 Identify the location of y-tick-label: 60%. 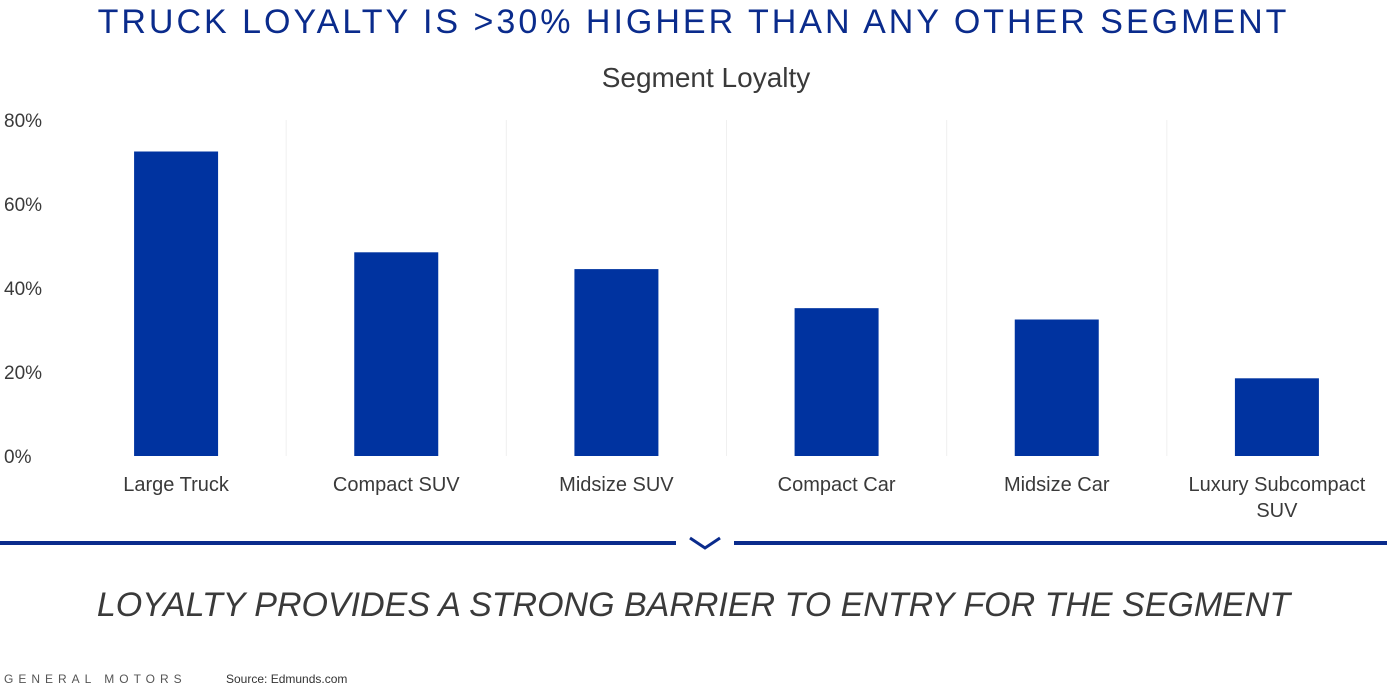
(23, 205).